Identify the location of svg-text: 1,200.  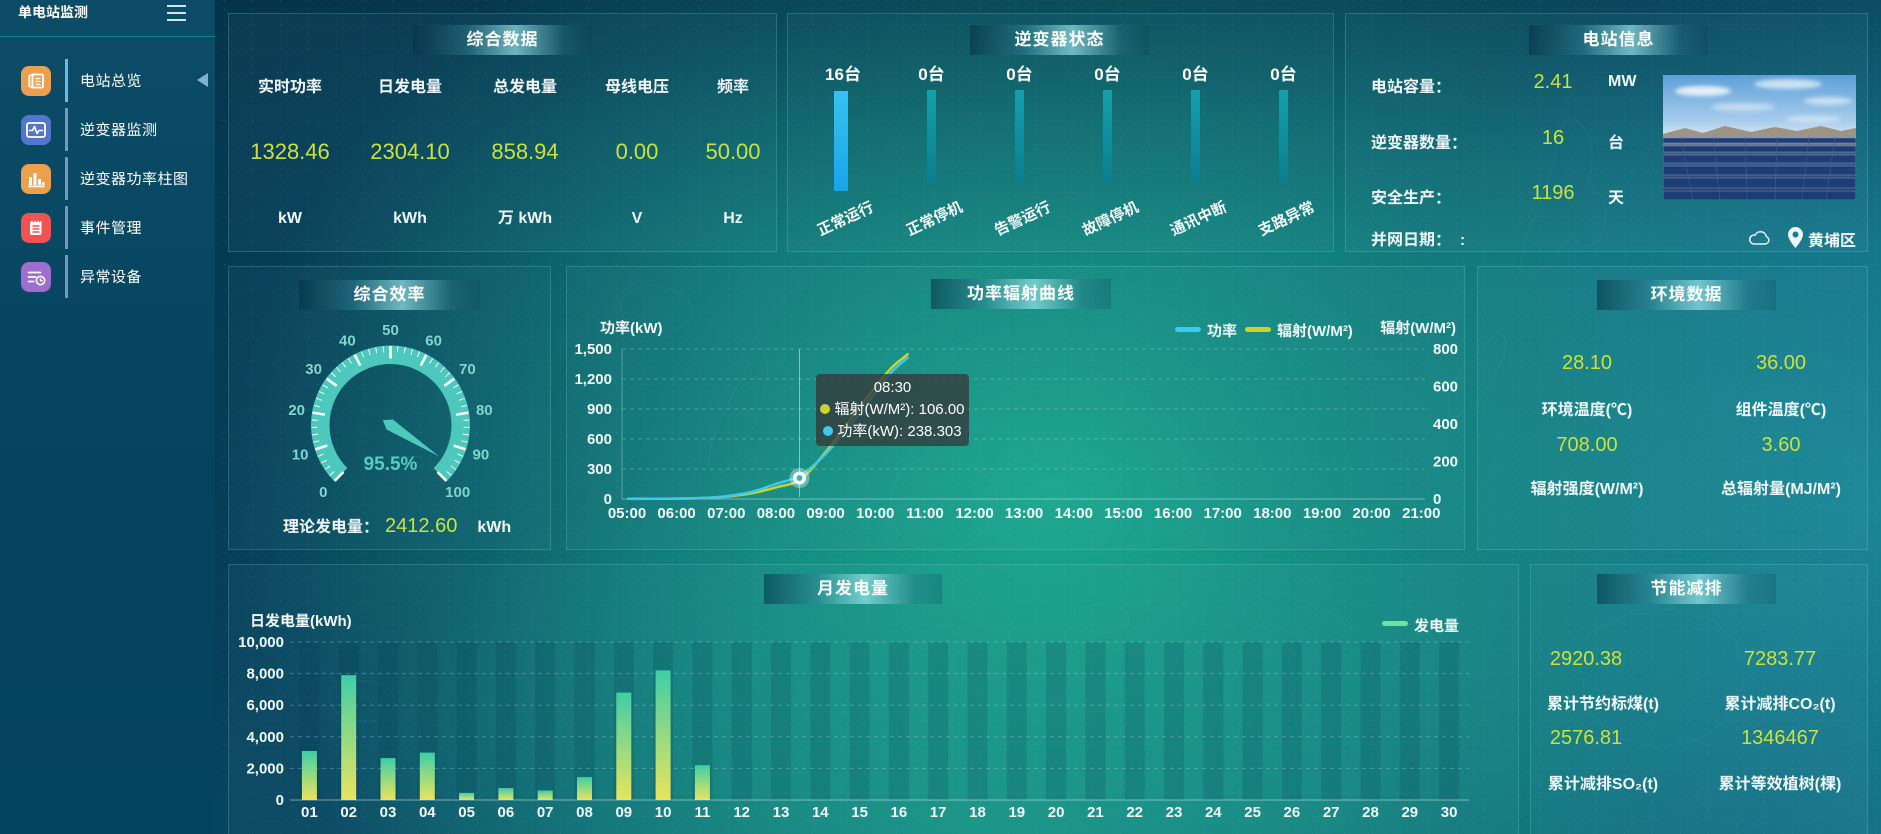
(593, 379).